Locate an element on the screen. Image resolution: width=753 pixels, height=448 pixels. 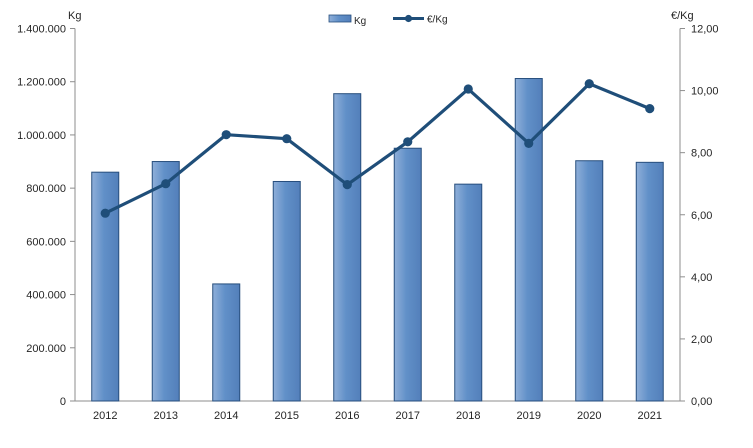
left-axis-tick-label: 1.200.000 is located at coordinates (41, 83).